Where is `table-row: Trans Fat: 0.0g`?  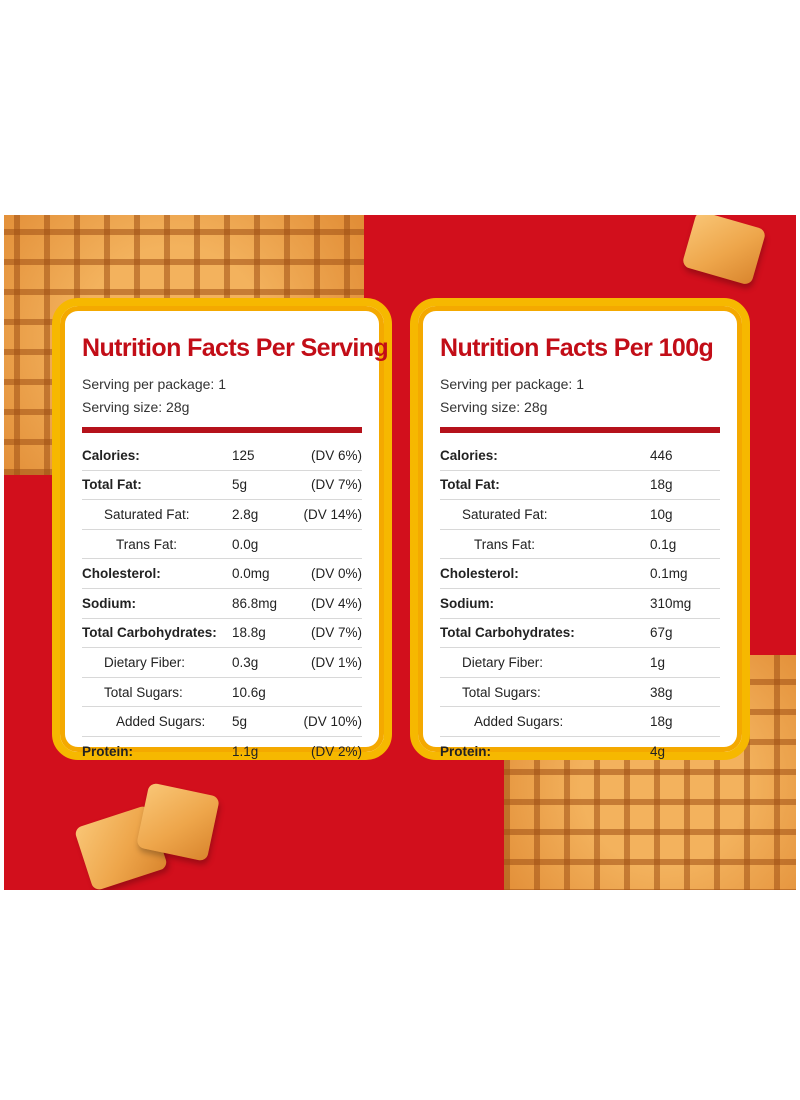 table-row: Trans Fat: 0.0g is located at coordinates (222, 544).